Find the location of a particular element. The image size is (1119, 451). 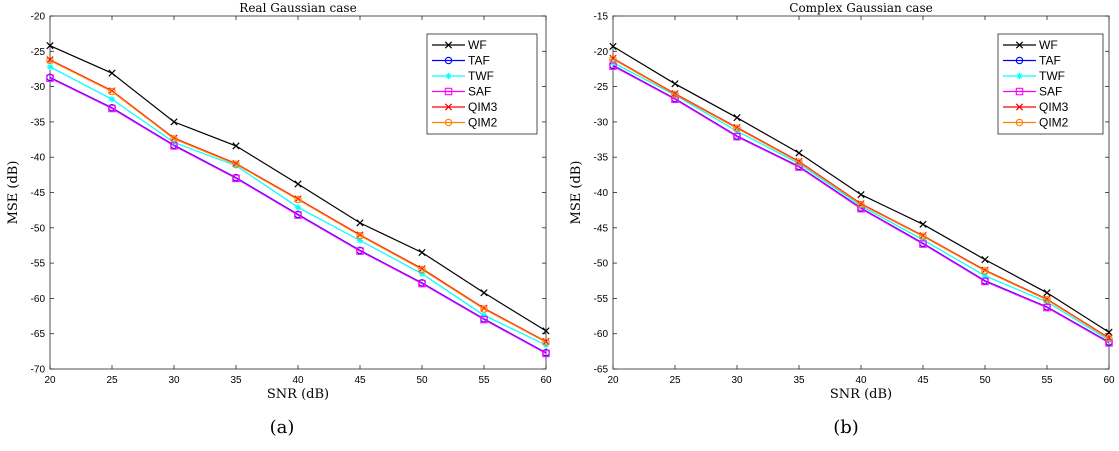

x-tick-label: 35 is located at coordinates (799, 380).